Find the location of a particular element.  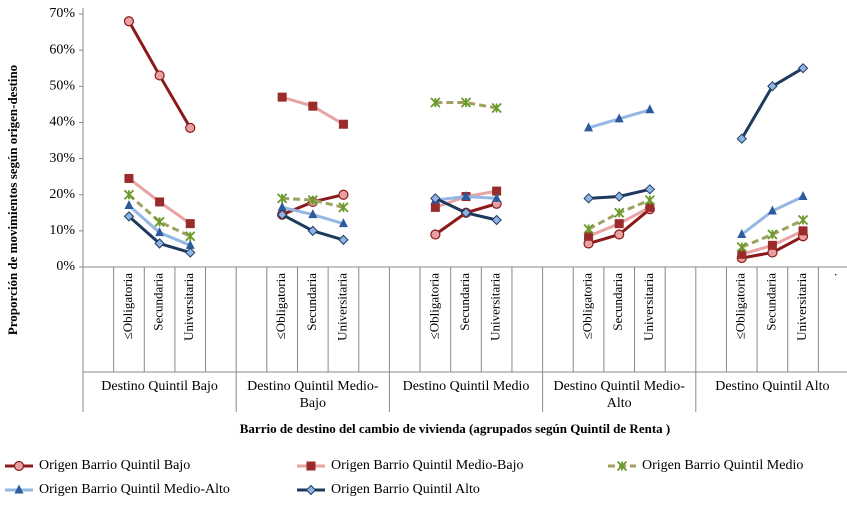

legend-label: Origen Barrio Quintil Medio-Alto is located at coordinates (134, 489).